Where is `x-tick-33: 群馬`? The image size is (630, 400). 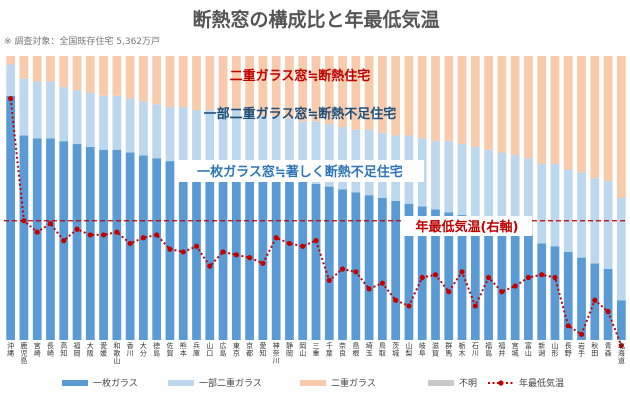 x-tick-33: 群馬 is located at coordinates (448, 349).